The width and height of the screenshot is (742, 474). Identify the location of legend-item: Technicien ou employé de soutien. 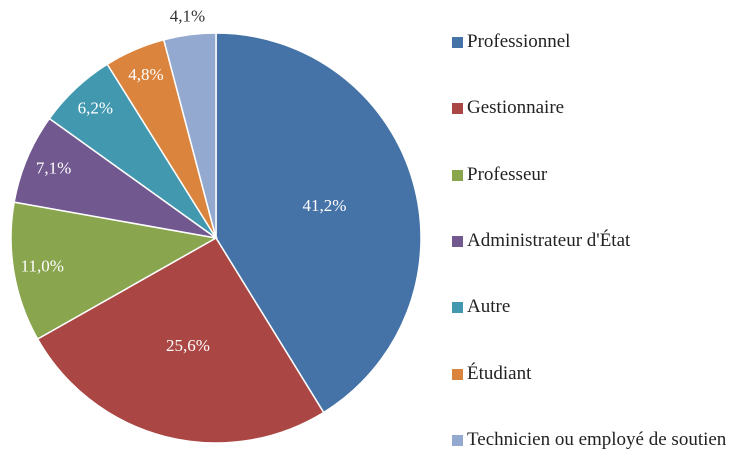
(589, 440).